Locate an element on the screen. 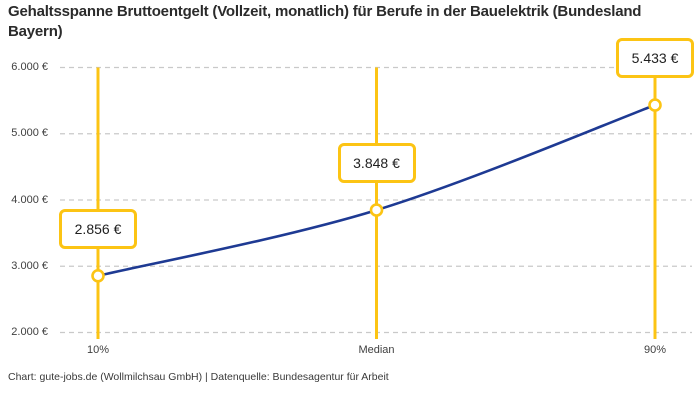 The width and height of the screenshot is (700, 400). value-callout-10pct: 2.856 € is located at coordinates (98, 228).